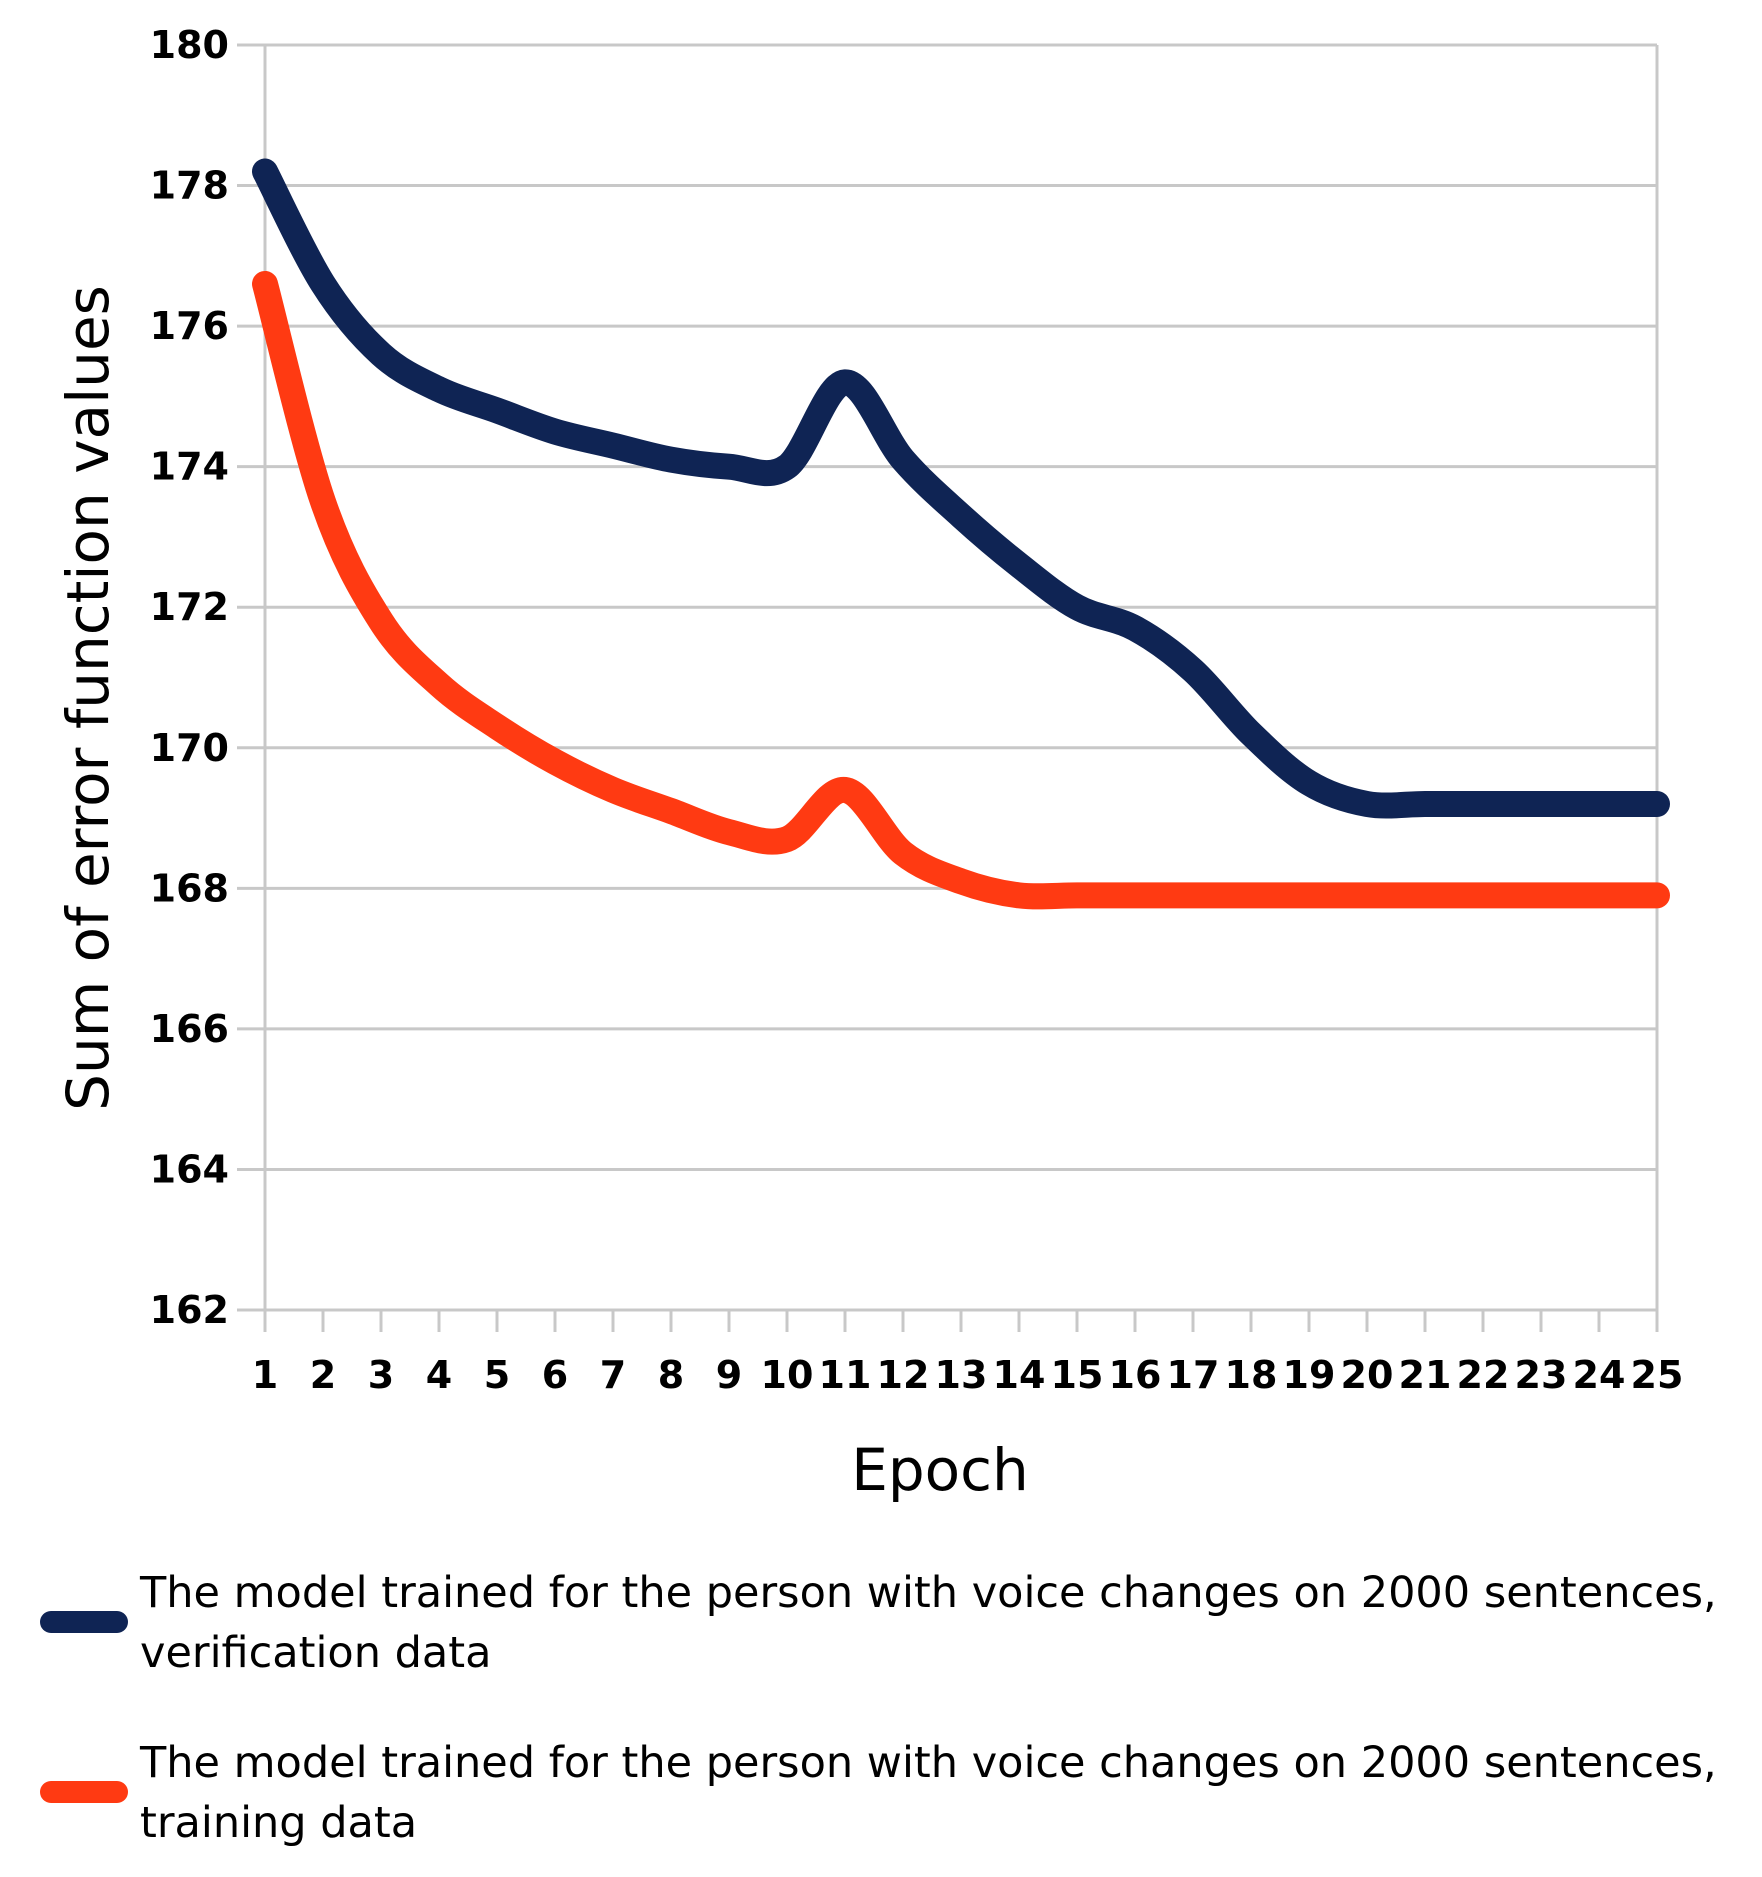 This screenshot has height=1877, width=1762. What do you see at coordinates (787, 1375) in the screenshot?
I see `x-tick-label: 10` at bounding box center [787, 1375].